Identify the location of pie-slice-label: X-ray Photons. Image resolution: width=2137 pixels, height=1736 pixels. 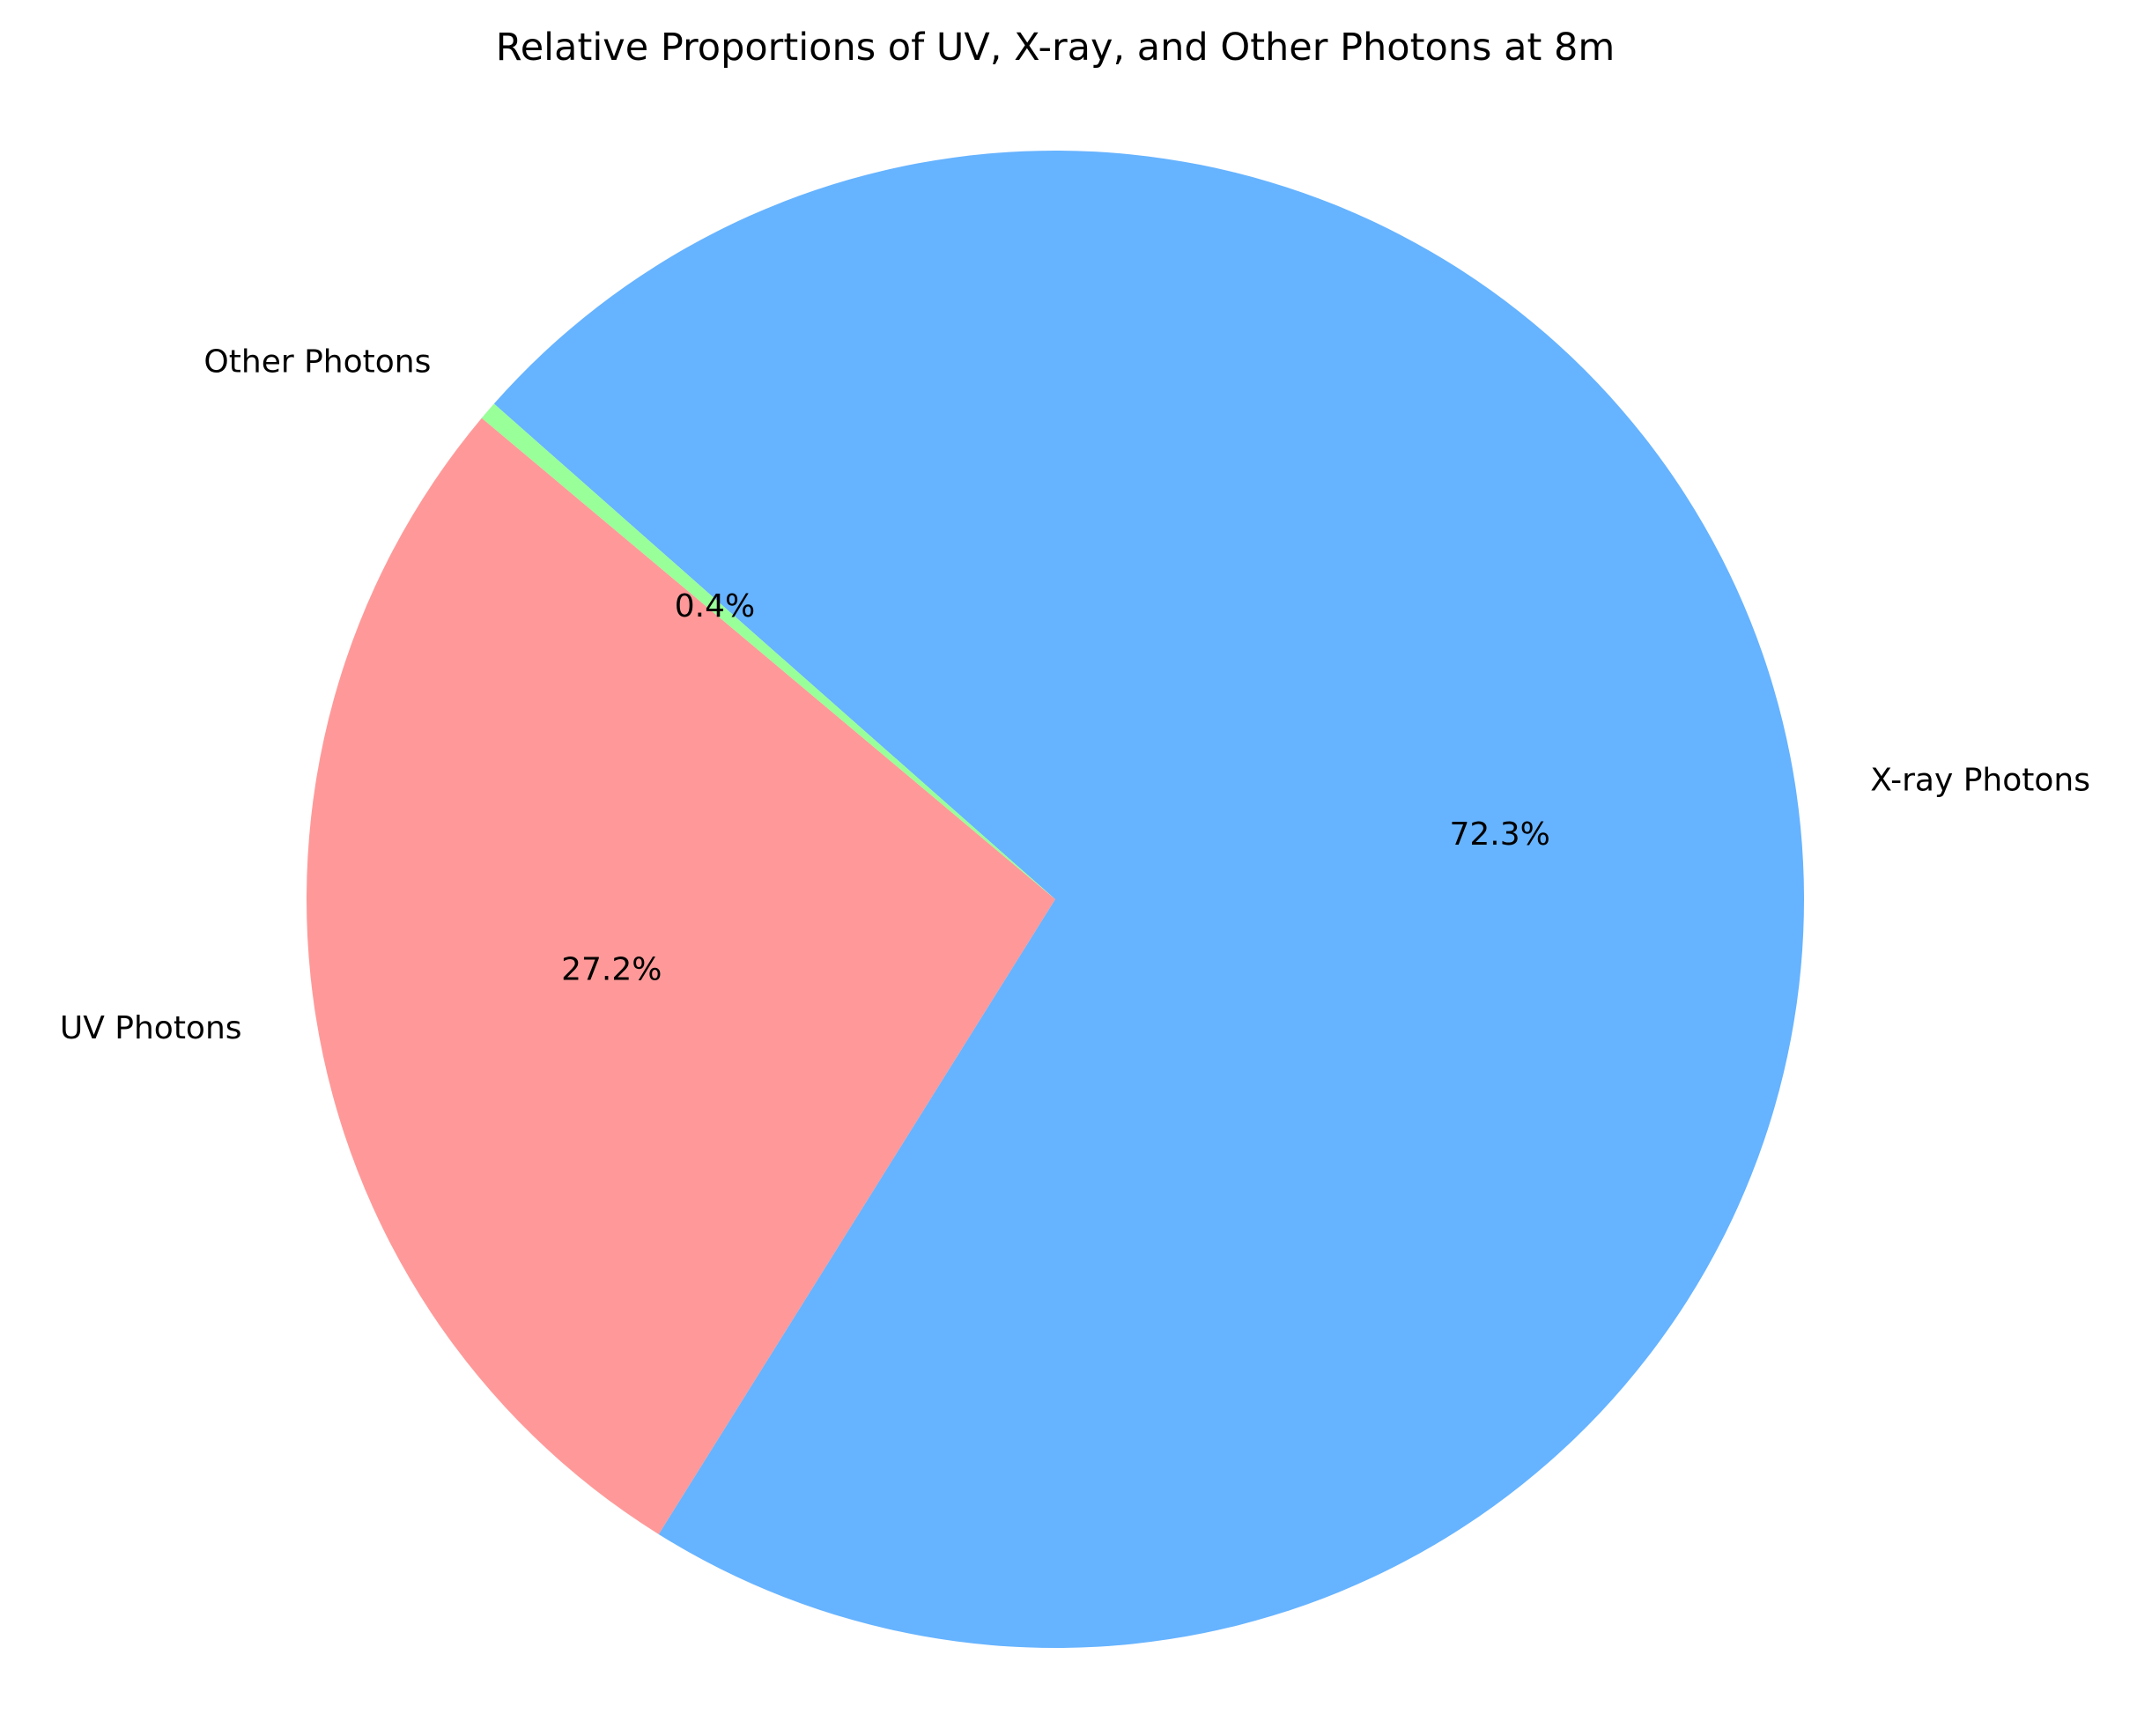
(1980, 781).